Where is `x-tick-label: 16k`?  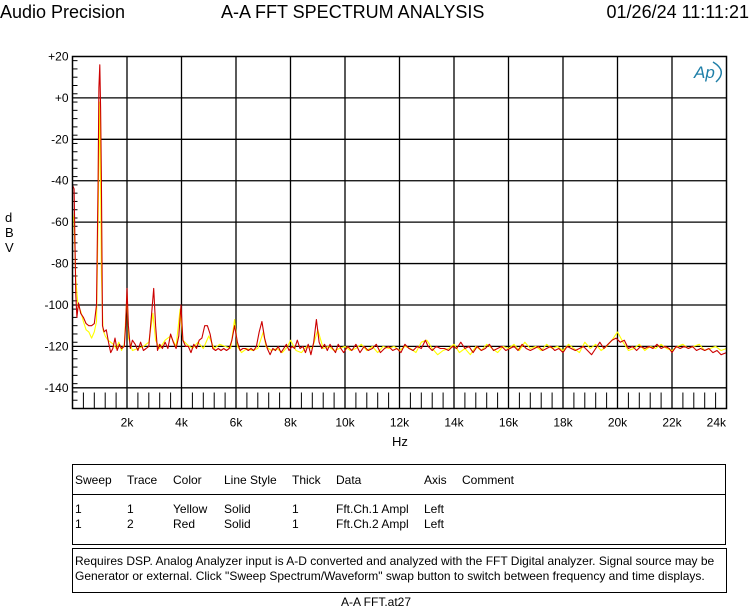 x-tick-label: 16k is located at coordinates (509, 423).